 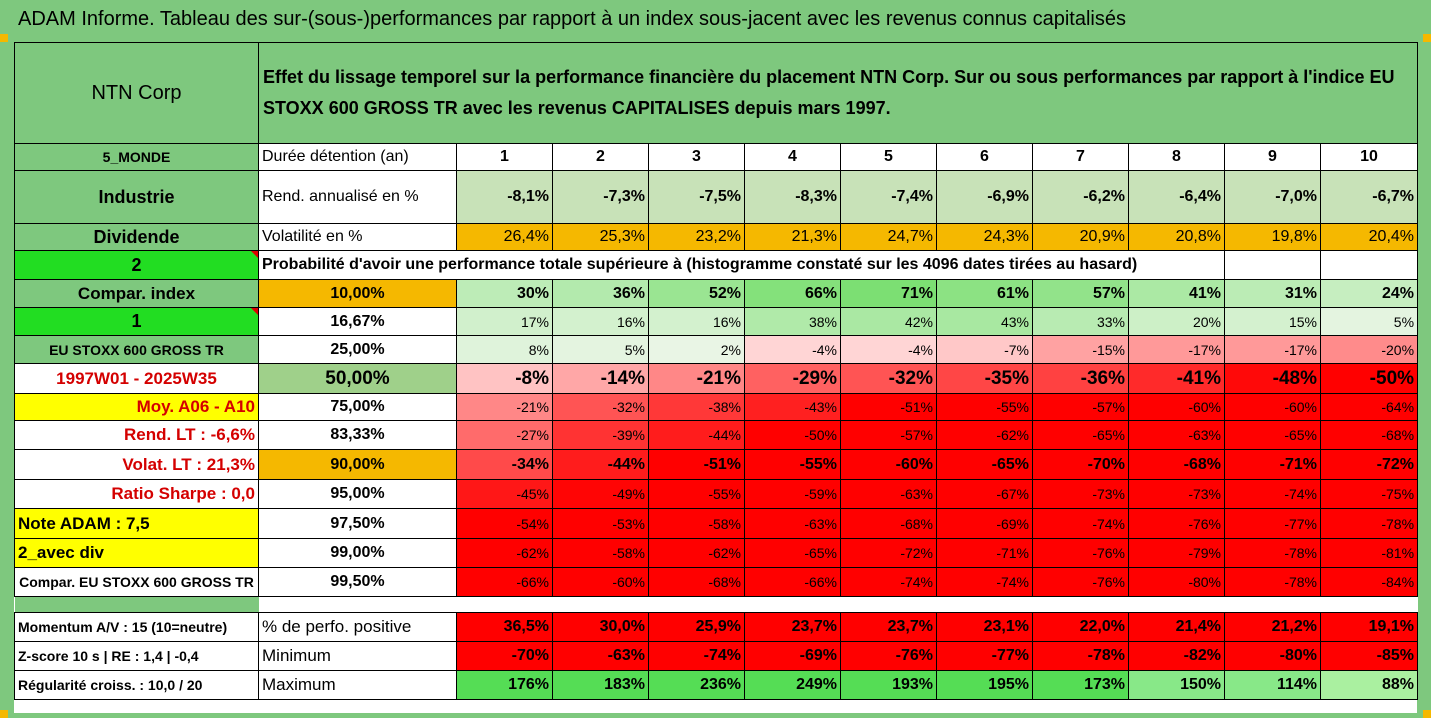 What do you see at coordinates (984, 656) in the screenshot?
I see `bottom-value-cell: -77%` at bounding box center [984, 656].